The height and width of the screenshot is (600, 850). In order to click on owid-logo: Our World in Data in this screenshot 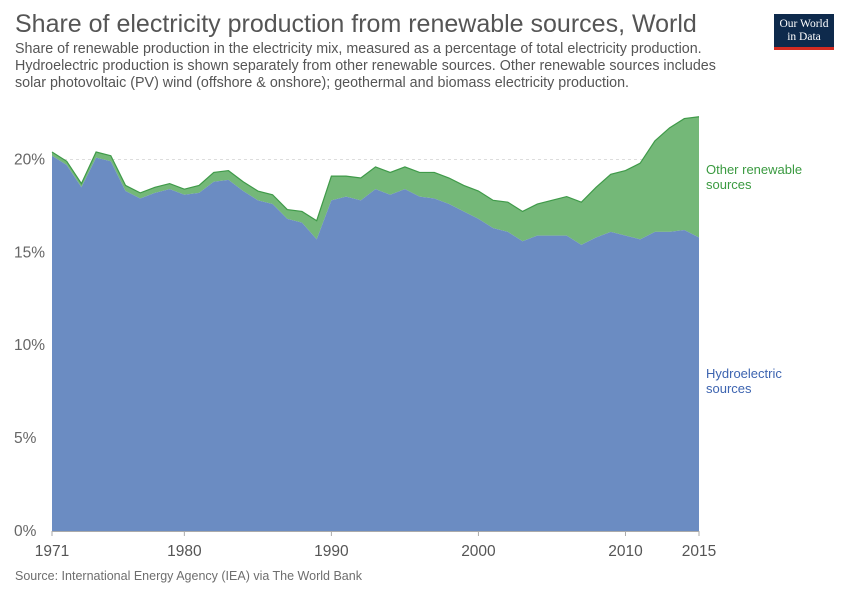, I will do `click(804, 32)`.